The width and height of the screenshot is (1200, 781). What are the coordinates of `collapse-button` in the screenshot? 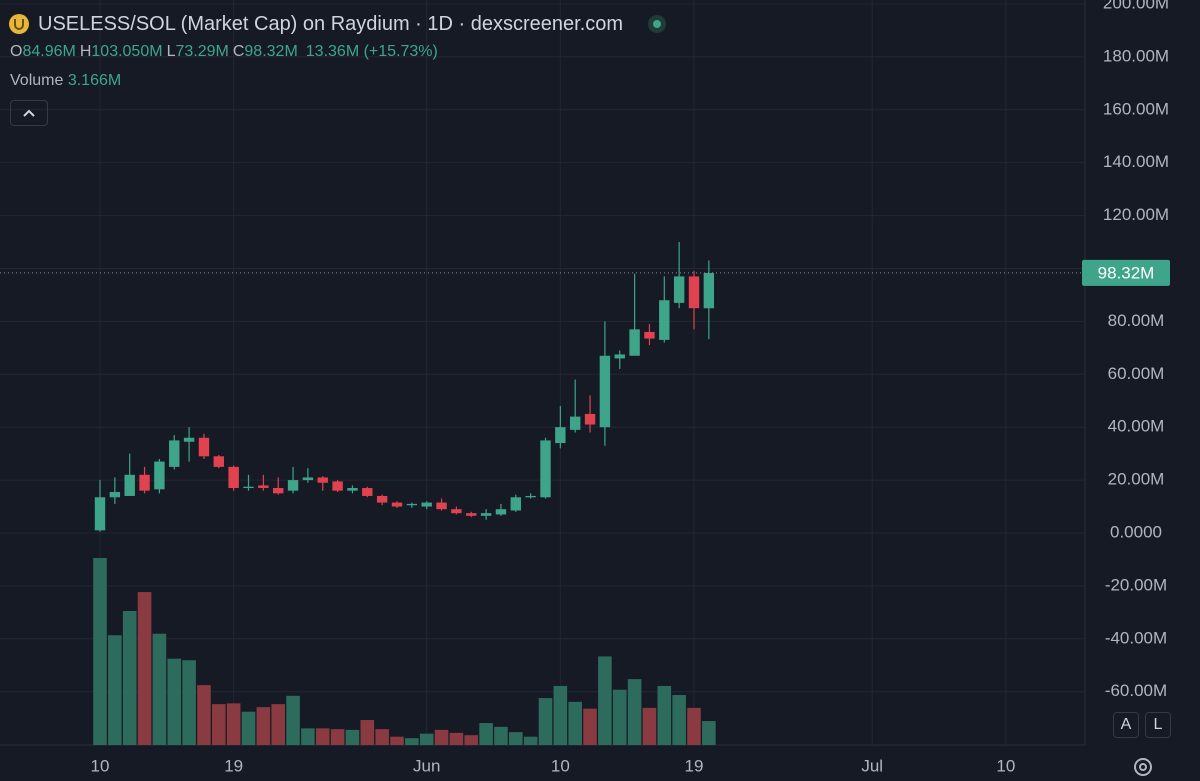 It's located at (29, 113).